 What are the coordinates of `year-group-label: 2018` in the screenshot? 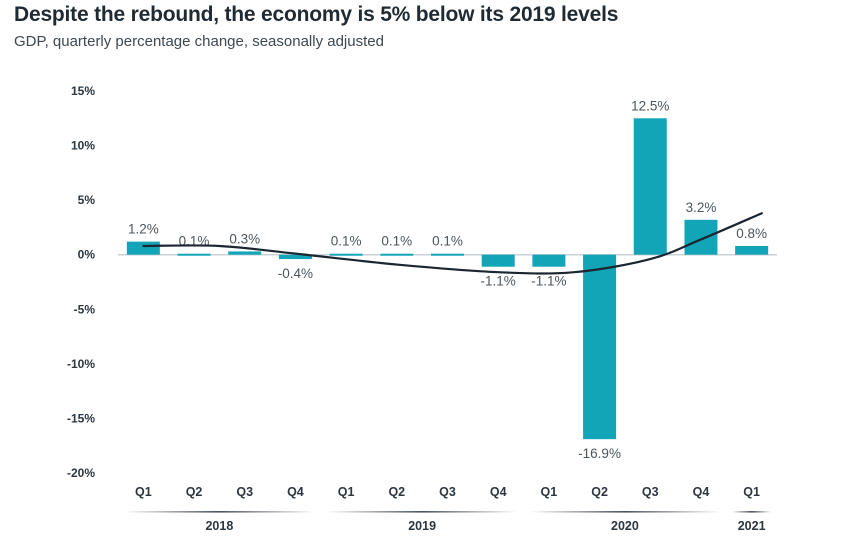 It's located at (219, 526).